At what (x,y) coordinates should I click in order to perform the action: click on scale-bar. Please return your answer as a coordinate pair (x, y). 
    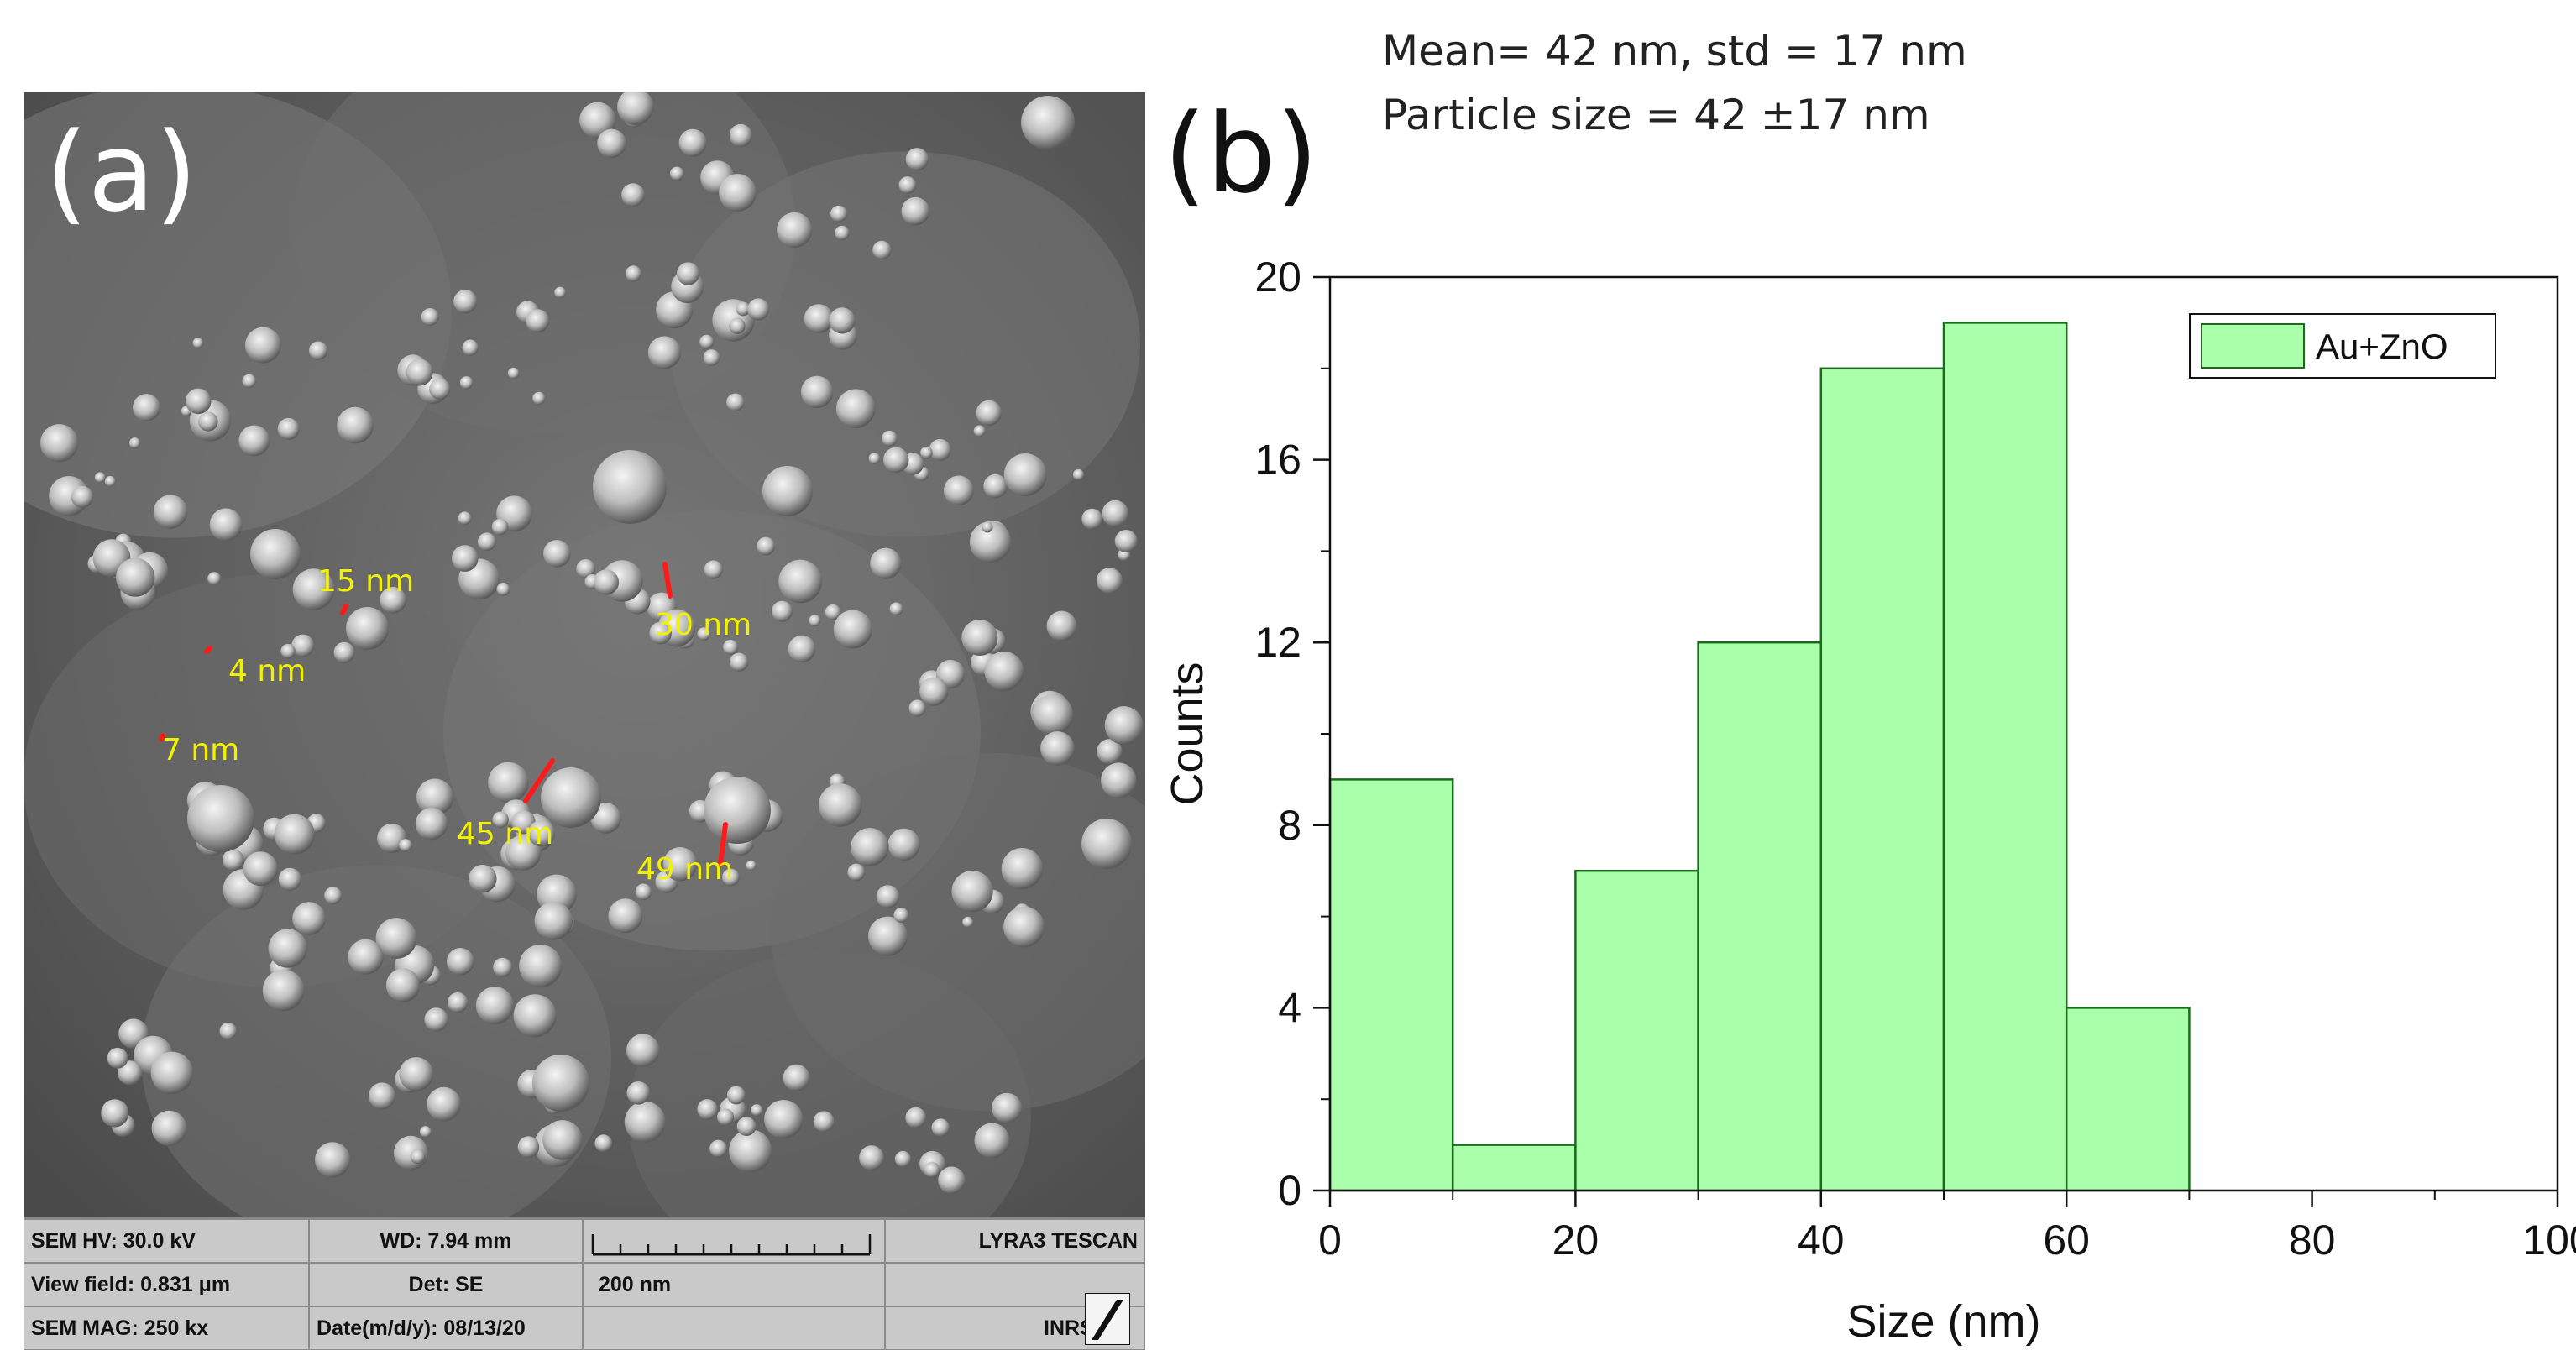
    Looking at the image, I should click on (731, 1245).